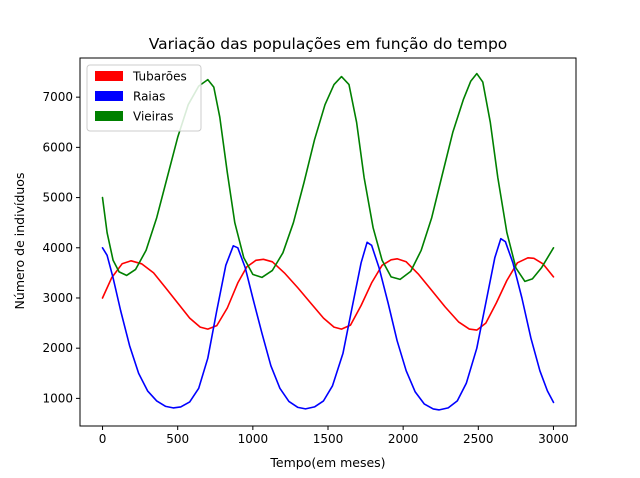  I want to click on x-axis-label: Tempo(em meses), so click(327, 462).